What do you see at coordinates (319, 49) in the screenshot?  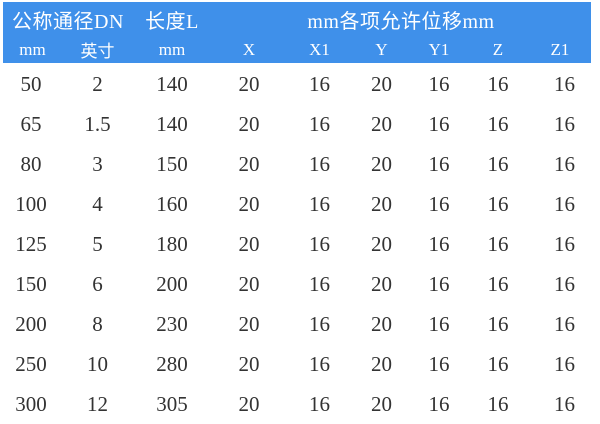 I see `column-header-x1: X1` at bounding box center [319, 49].